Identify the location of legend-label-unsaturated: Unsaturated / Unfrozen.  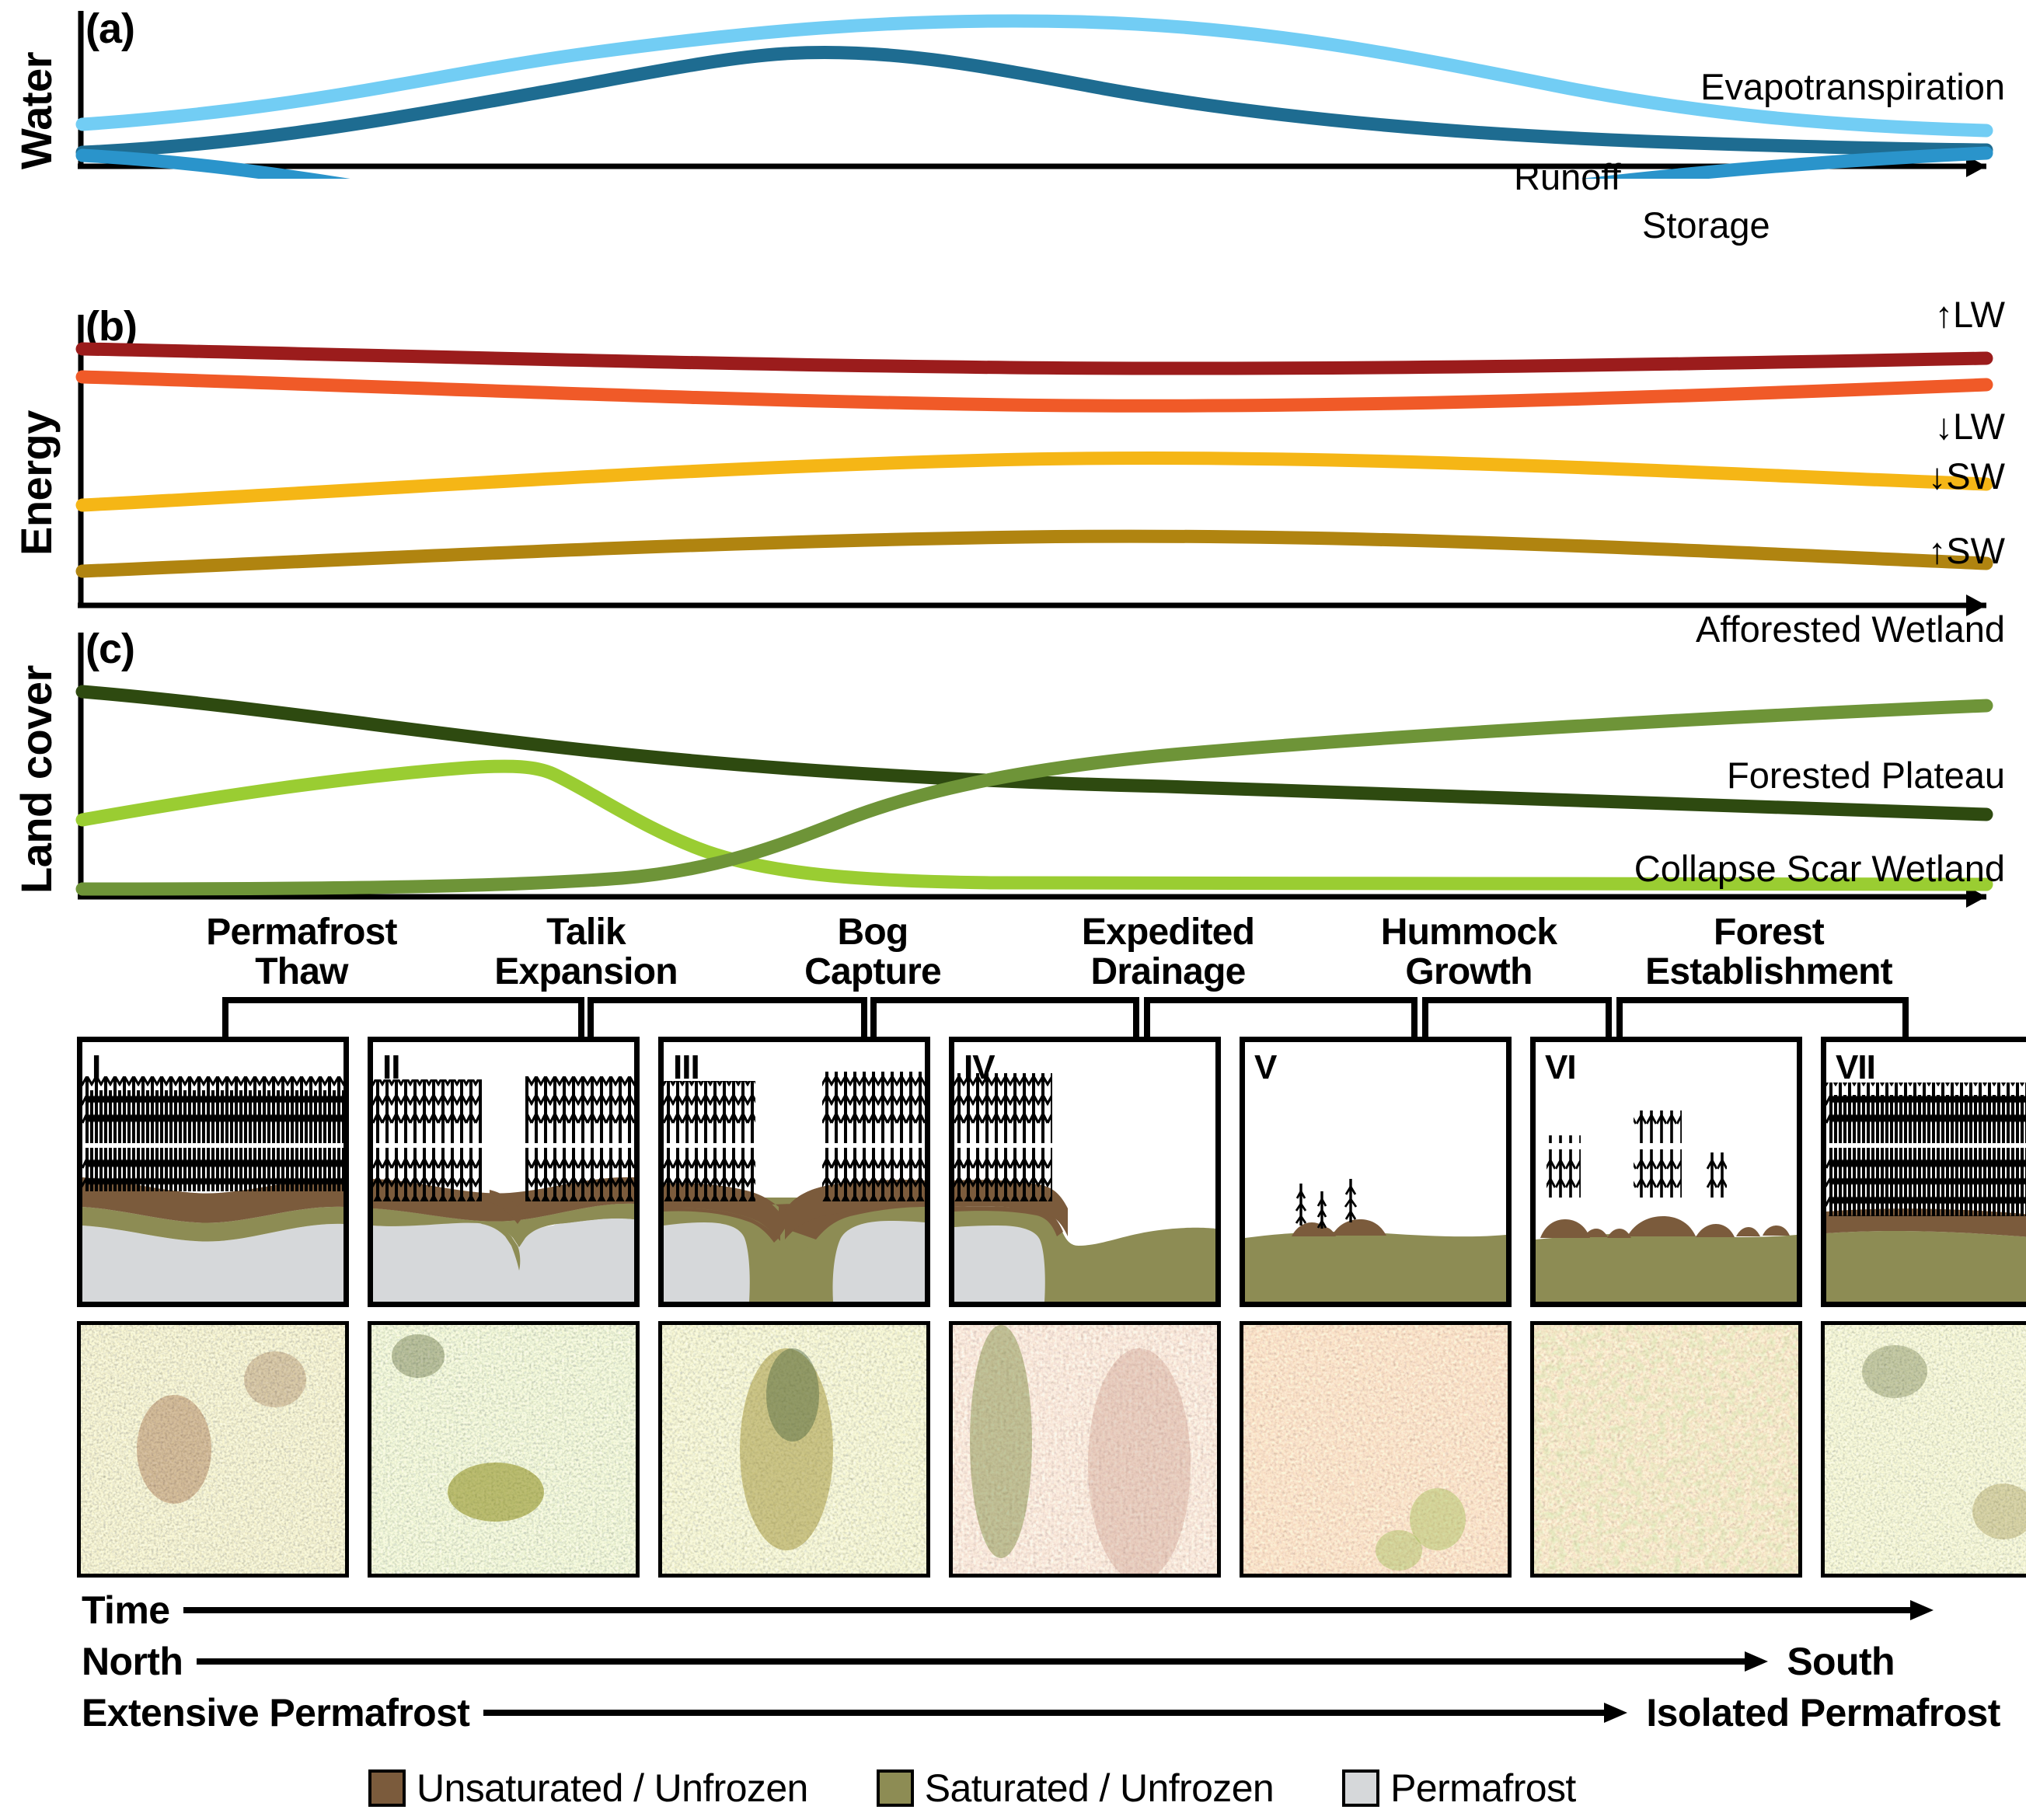
(612, 1788).